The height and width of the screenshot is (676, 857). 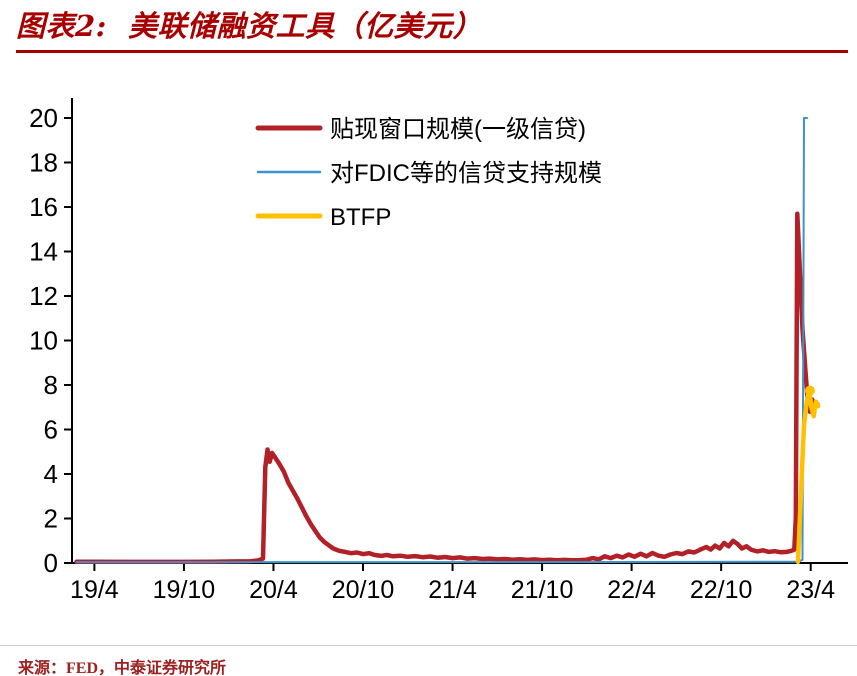 What do you see at coordinates (43, 341) in the screenshot?
I see `y-tick-label-10: 10` at bounding box center [43, 341].